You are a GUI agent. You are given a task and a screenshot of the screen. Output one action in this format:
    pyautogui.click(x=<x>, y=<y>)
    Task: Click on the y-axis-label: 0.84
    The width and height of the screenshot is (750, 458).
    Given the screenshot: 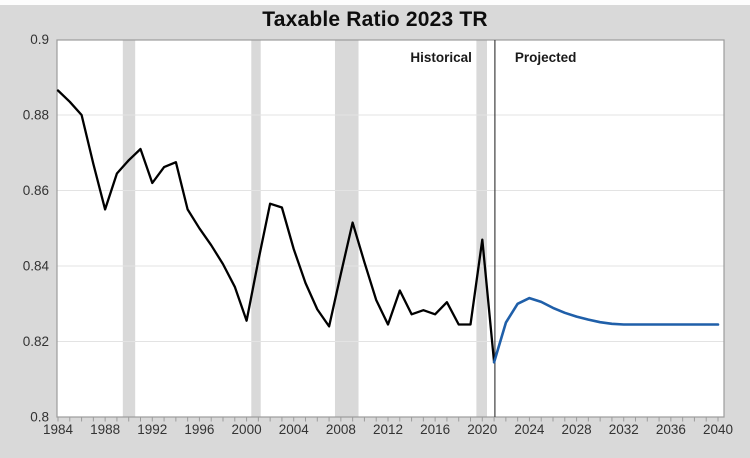 What is the action you would take?
    pyautogui.click(x=36, y=266)
    